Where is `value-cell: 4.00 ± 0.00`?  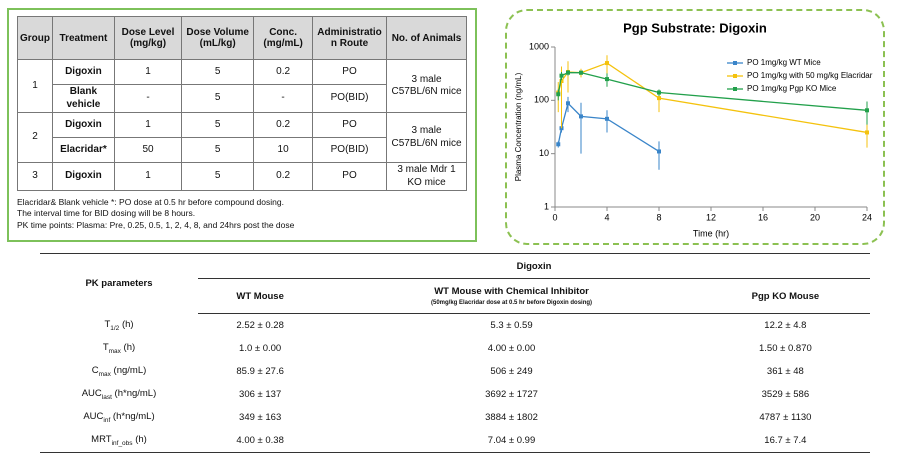
value-cell: 4.00 ± 0.00 is located at coordinates (511, 348).